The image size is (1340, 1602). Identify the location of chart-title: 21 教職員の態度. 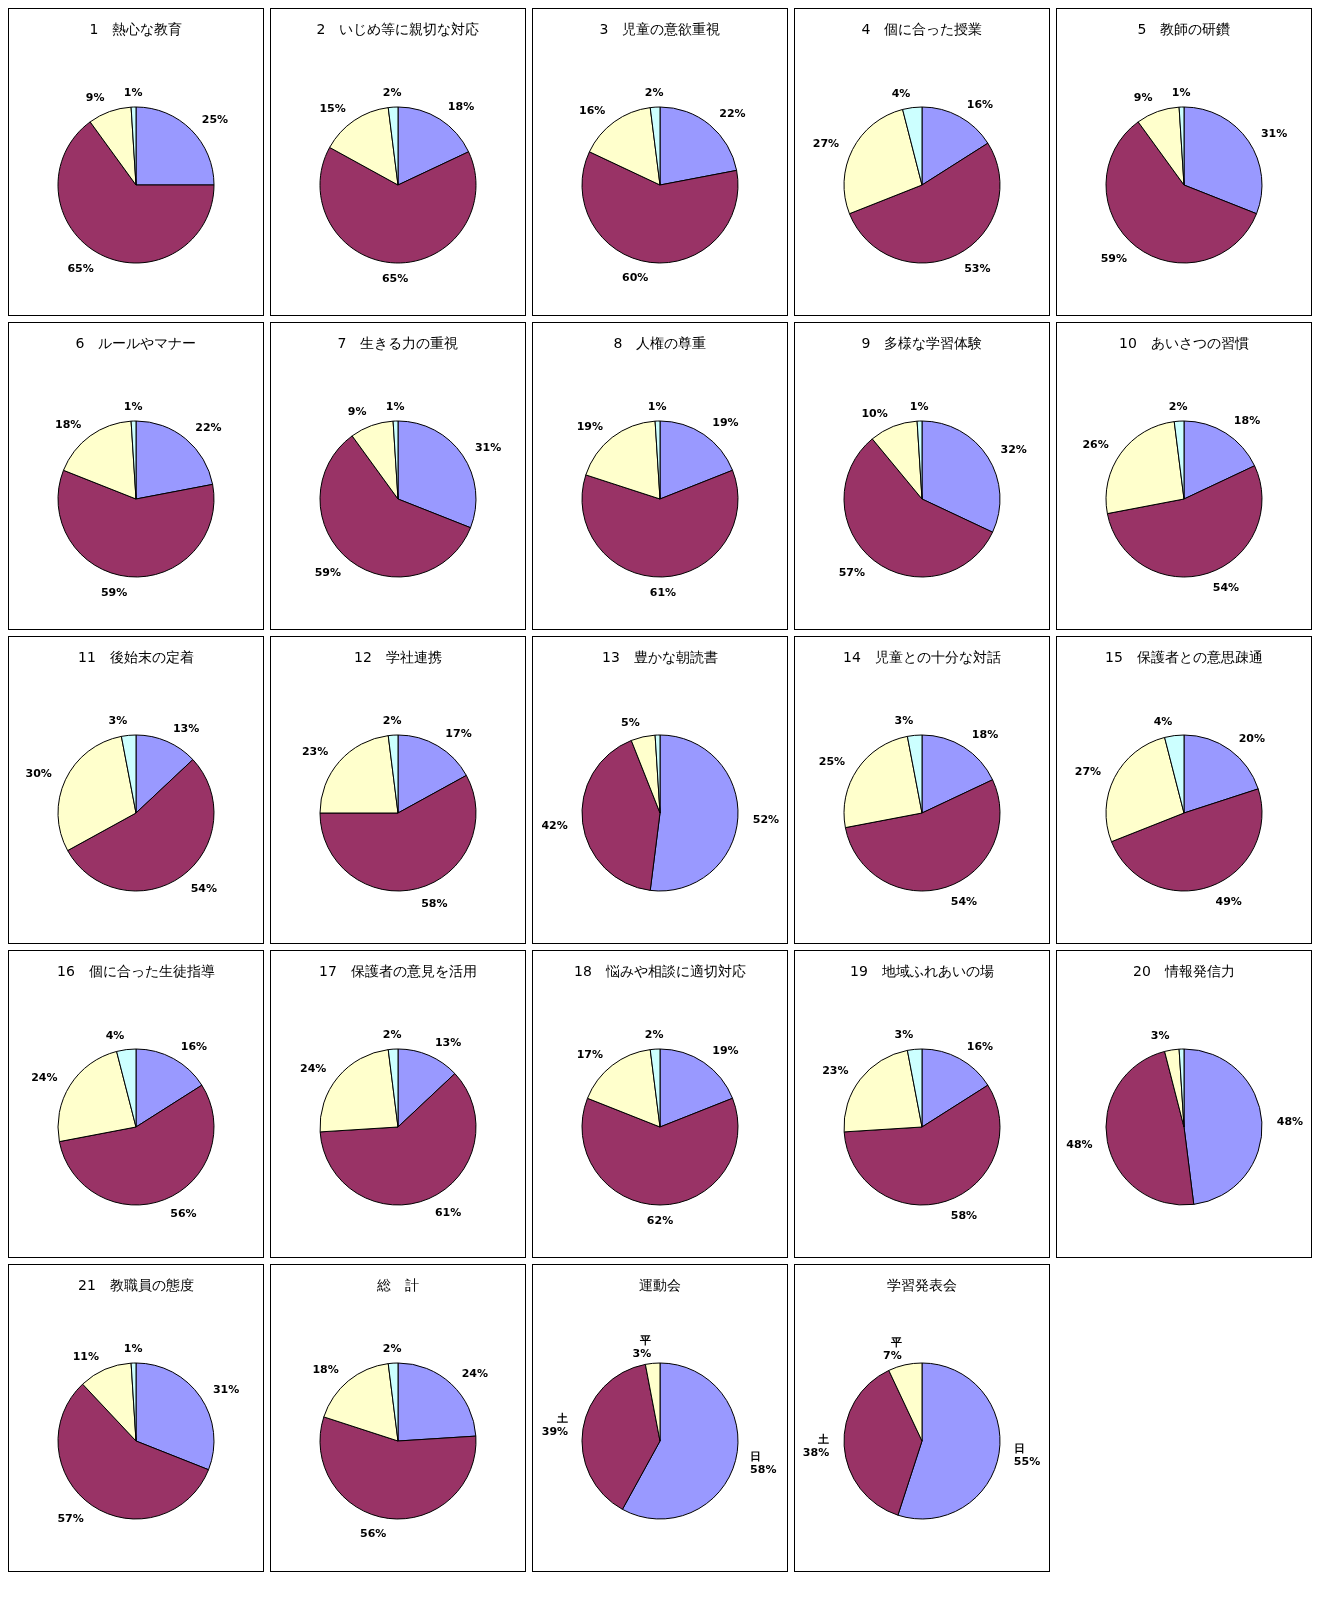
(136, 1286).